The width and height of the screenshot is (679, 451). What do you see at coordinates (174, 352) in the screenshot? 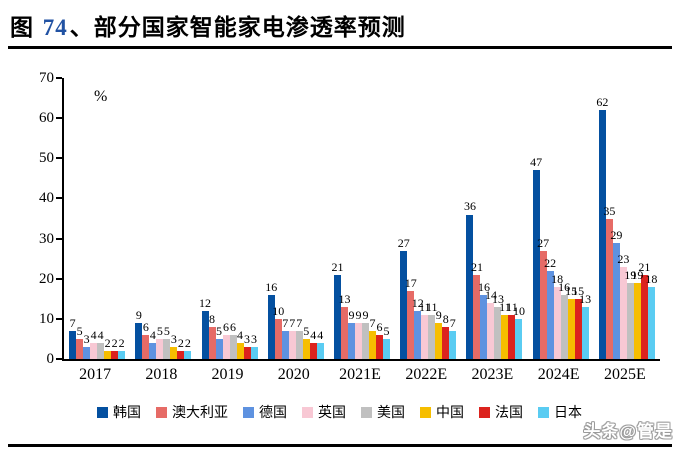
I see `bar-中国-2018` at bounding box center [174, 352].